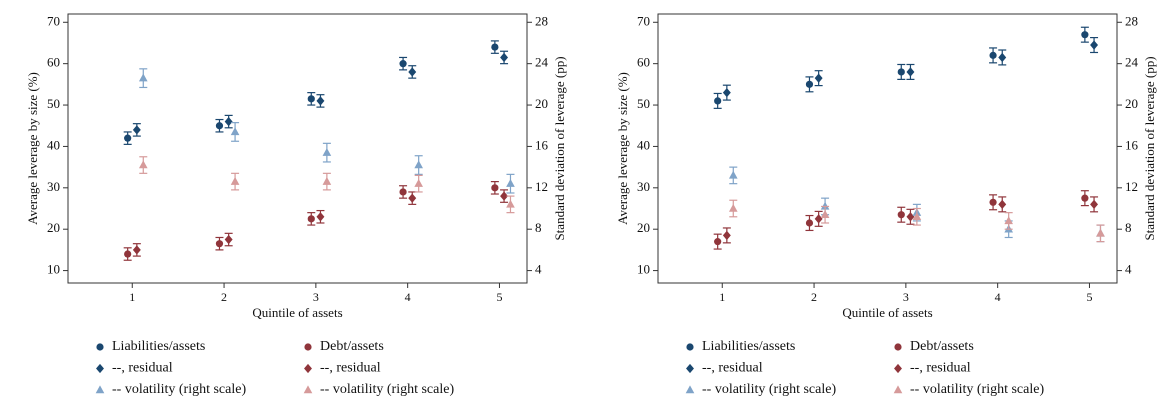  Describe the element at coordinates (297, 312) in the screenshot. I see `x-axis-title: Quintile of assets` at that location.